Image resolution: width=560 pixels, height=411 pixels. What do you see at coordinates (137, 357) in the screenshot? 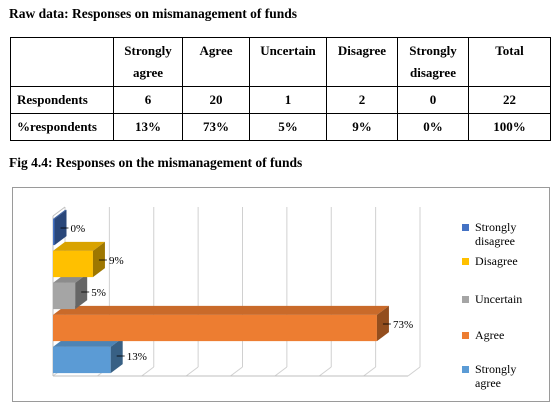
I see `data-label: 13%` at bounding box center [137, 357].